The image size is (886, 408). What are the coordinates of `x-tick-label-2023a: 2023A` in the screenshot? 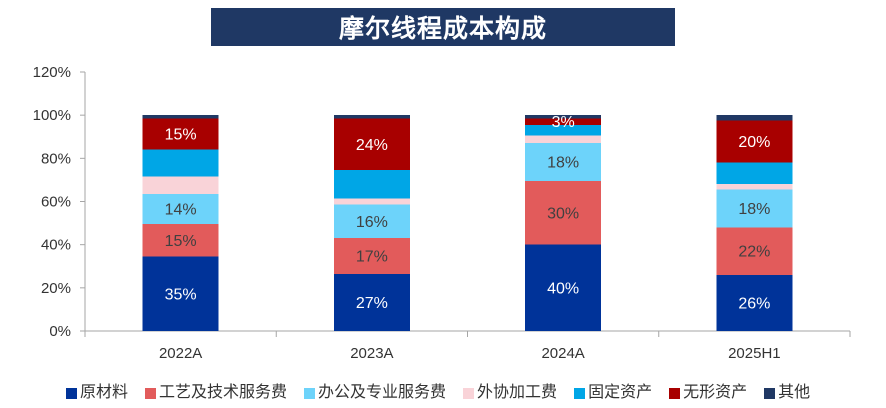 It's located at (371, 353).